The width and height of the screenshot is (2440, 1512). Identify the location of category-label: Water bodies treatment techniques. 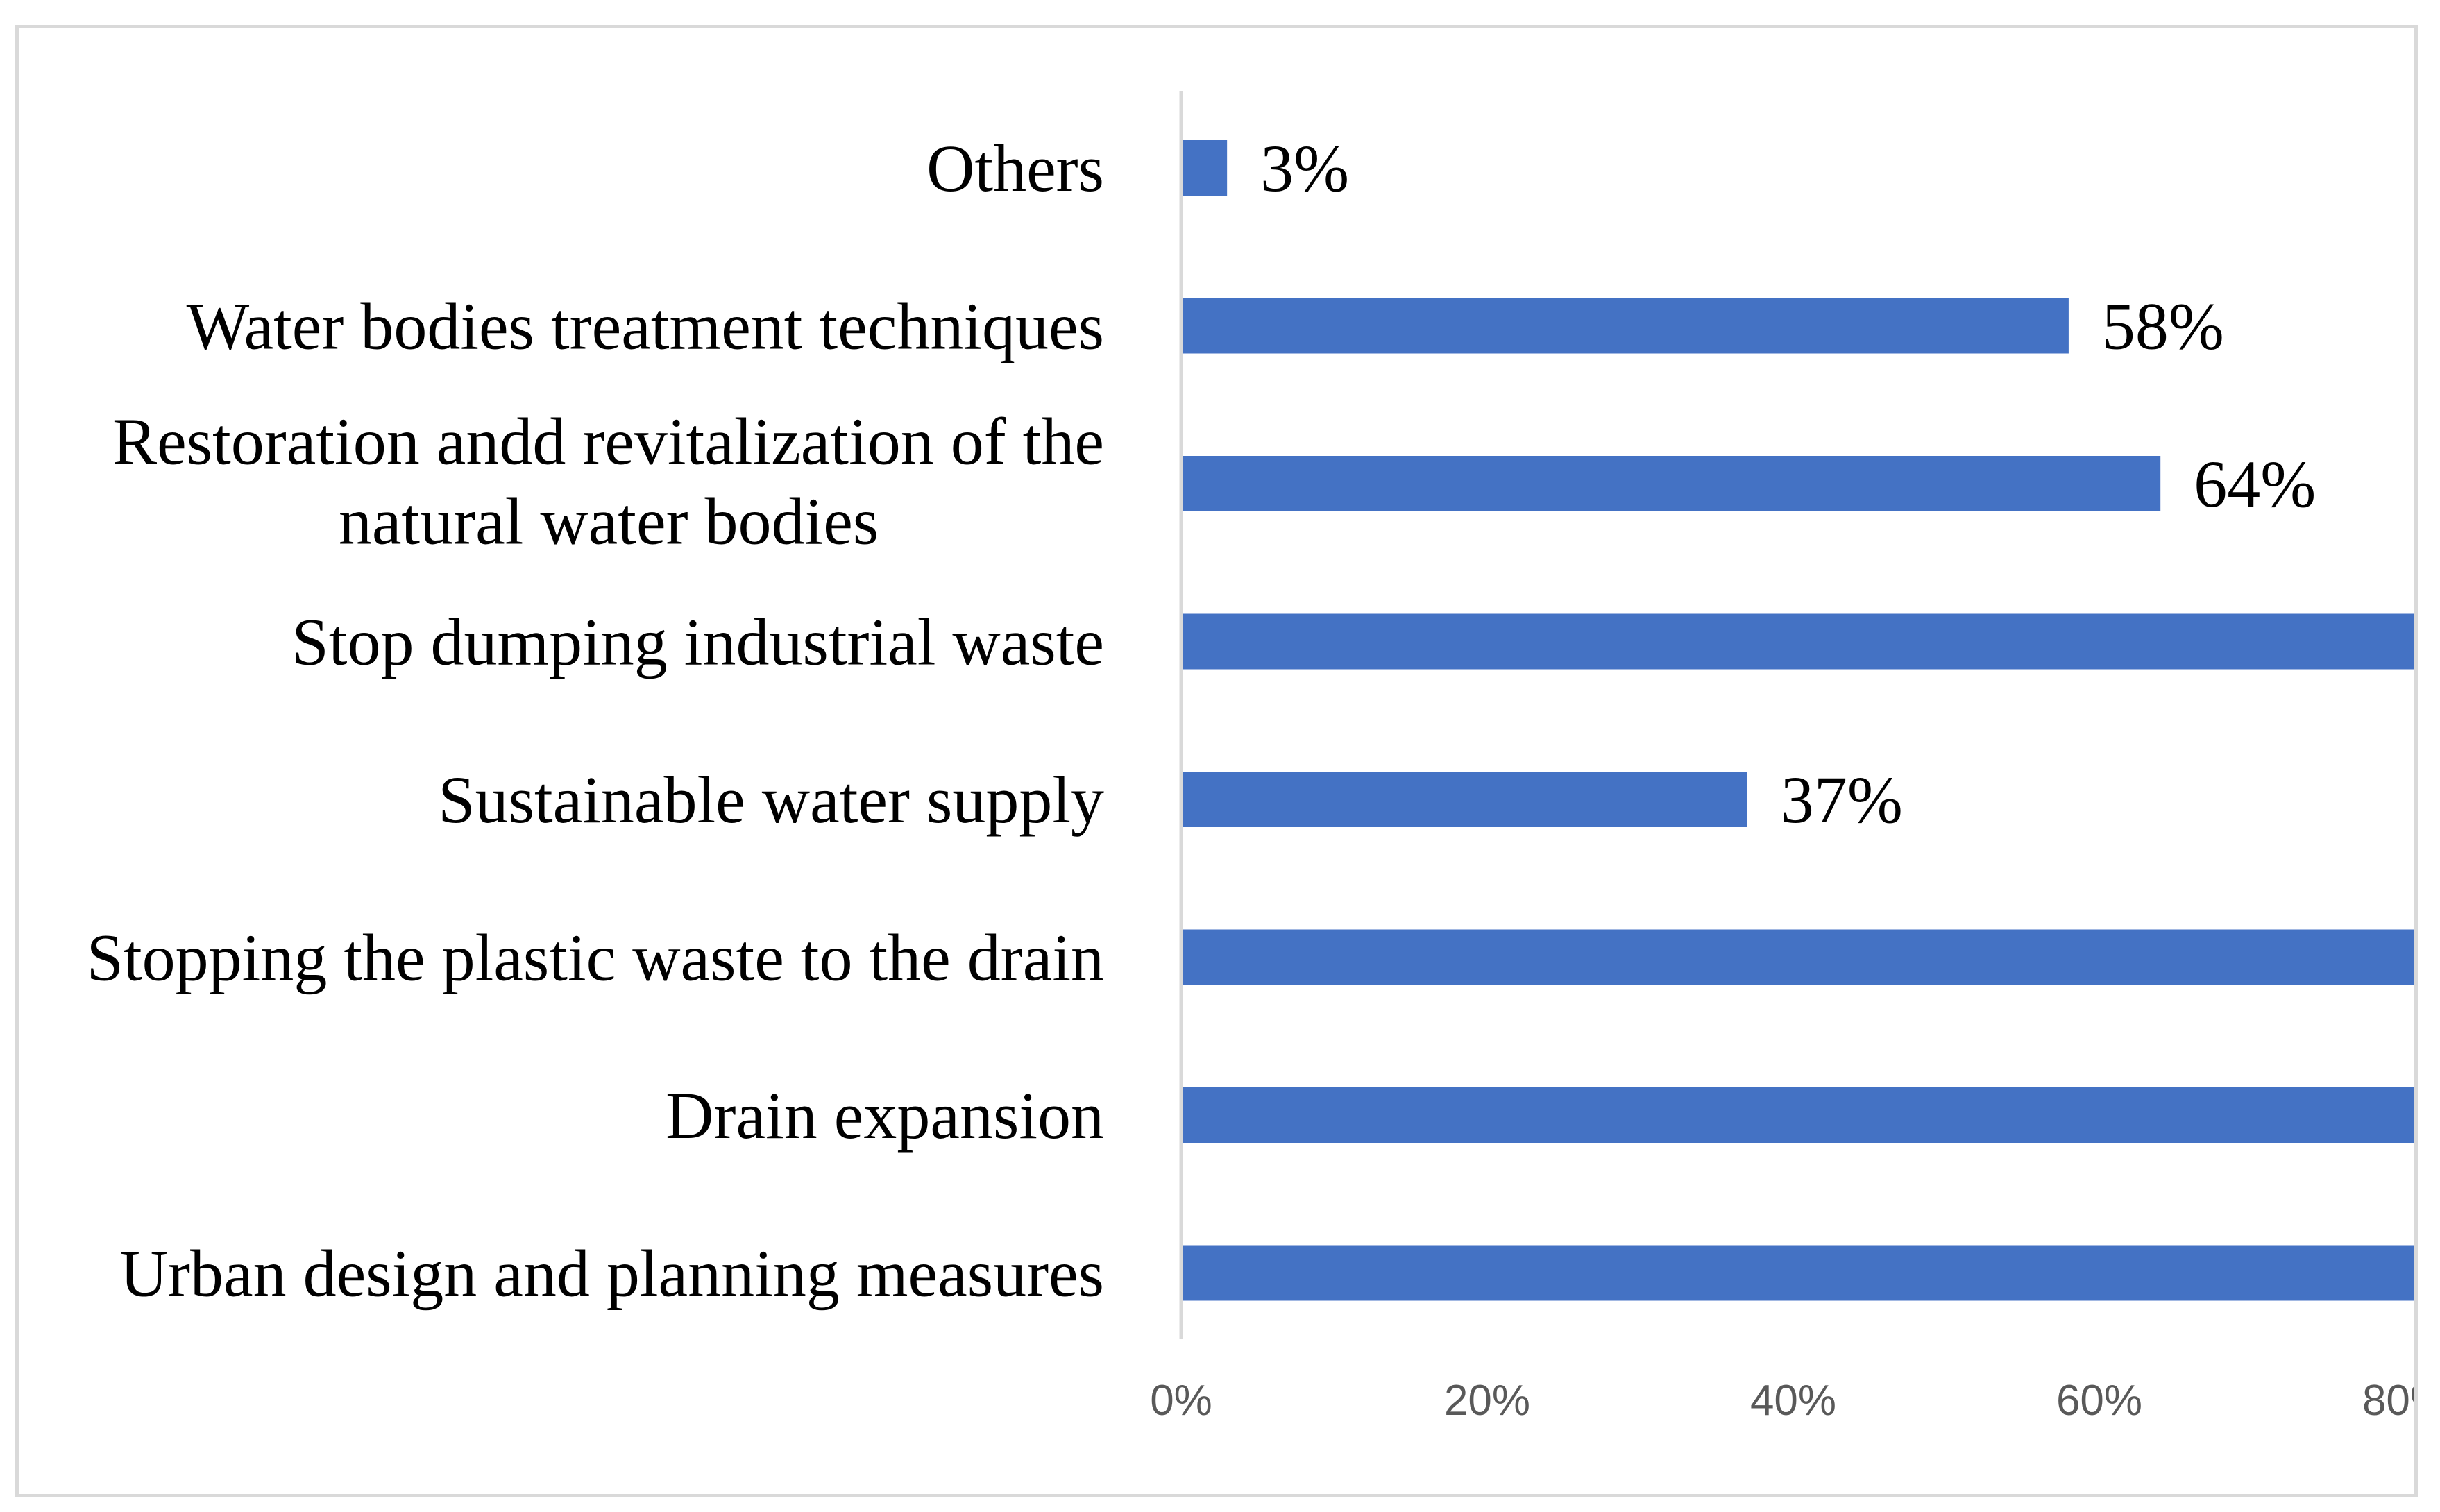
(645, 326).